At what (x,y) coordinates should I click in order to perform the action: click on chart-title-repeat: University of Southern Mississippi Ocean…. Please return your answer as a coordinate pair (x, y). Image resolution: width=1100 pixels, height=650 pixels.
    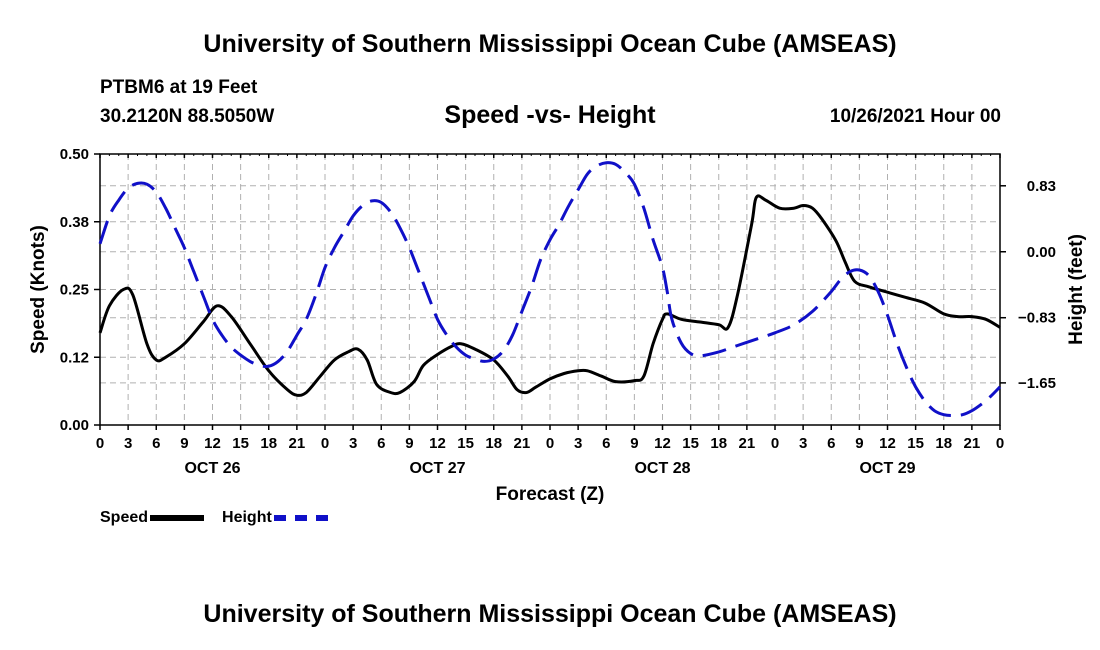
    Looking at the image, I should click on (550, 614).